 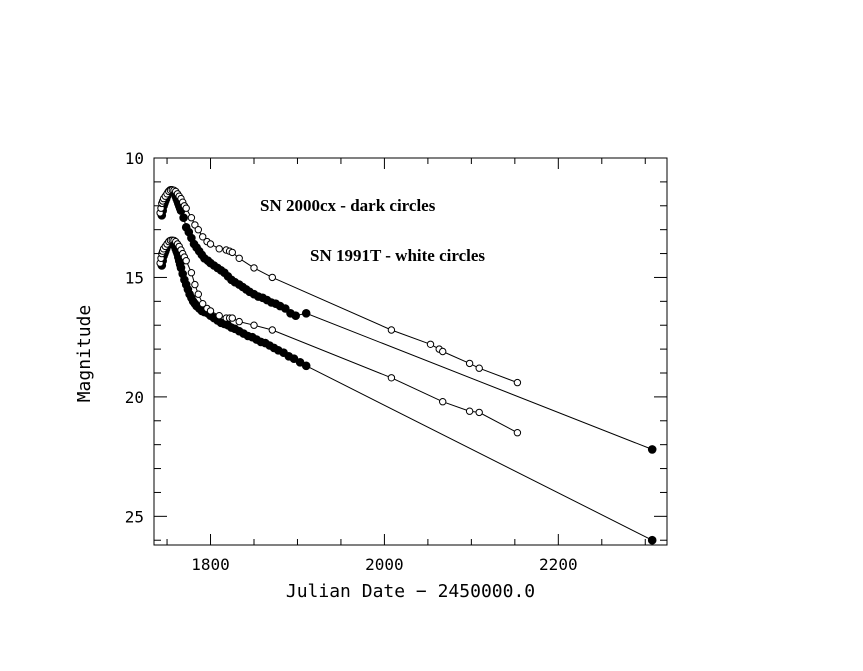 I want to click on x-tick-label: 2000, so click(x=384, y=564).